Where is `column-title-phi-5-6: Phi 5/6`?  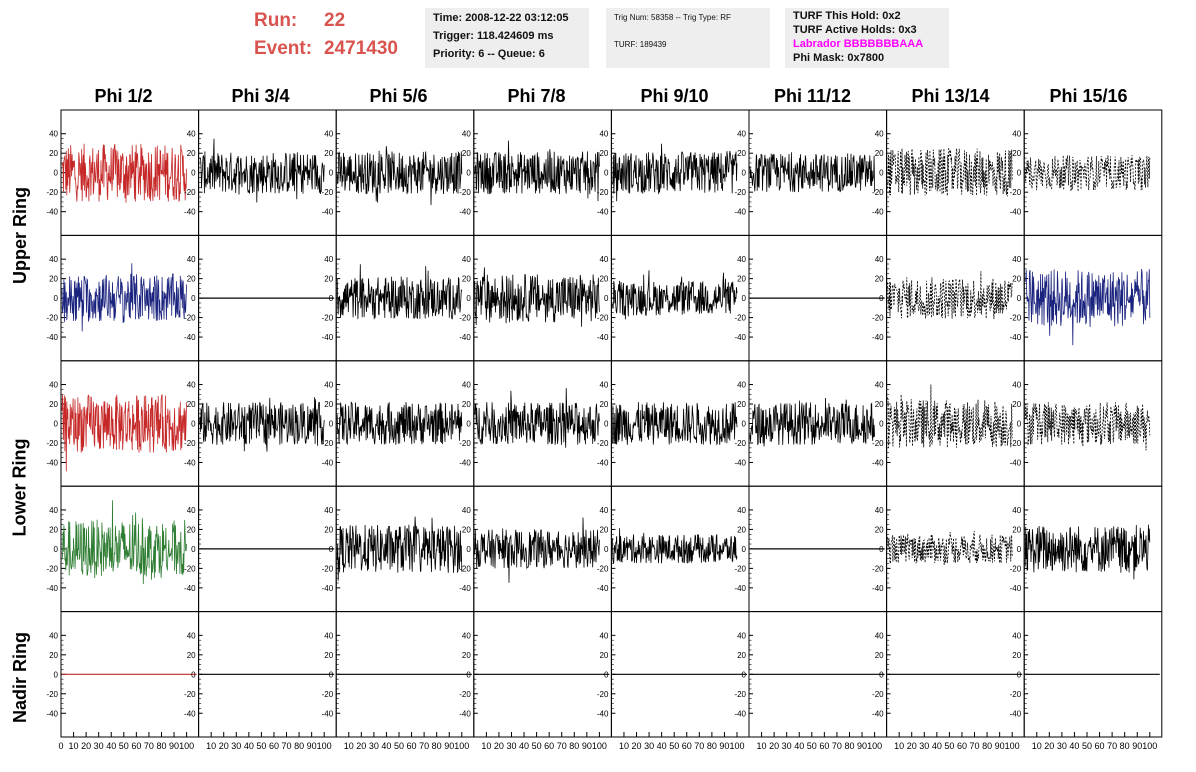
column-title-phi-5-6: Phi 5/6 is located at coordinates (398, 96).